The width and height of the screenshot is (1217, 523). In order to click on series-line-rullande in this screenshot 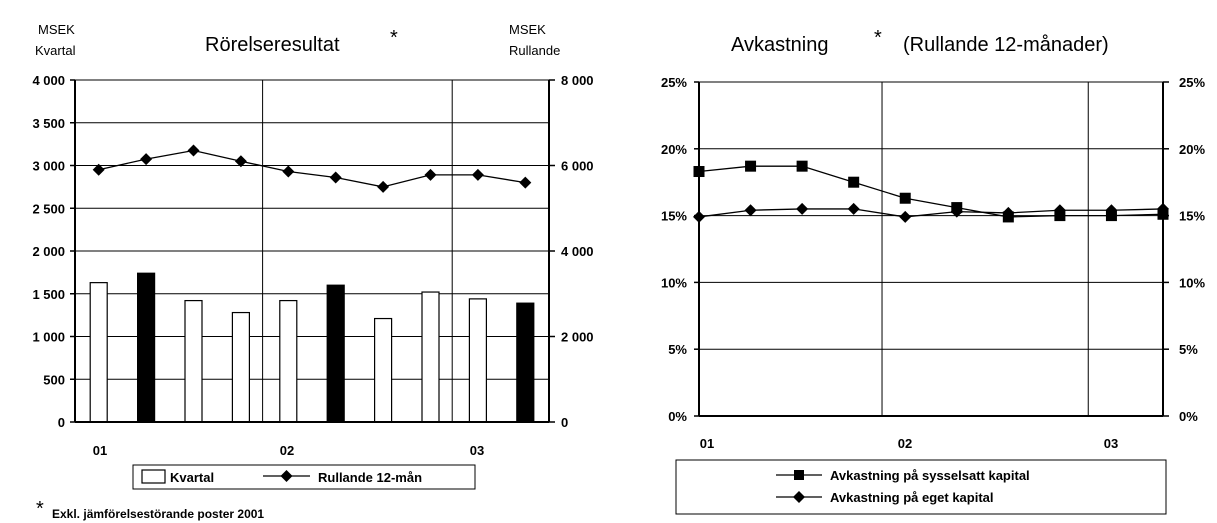, I will do `click(312, 168)`.